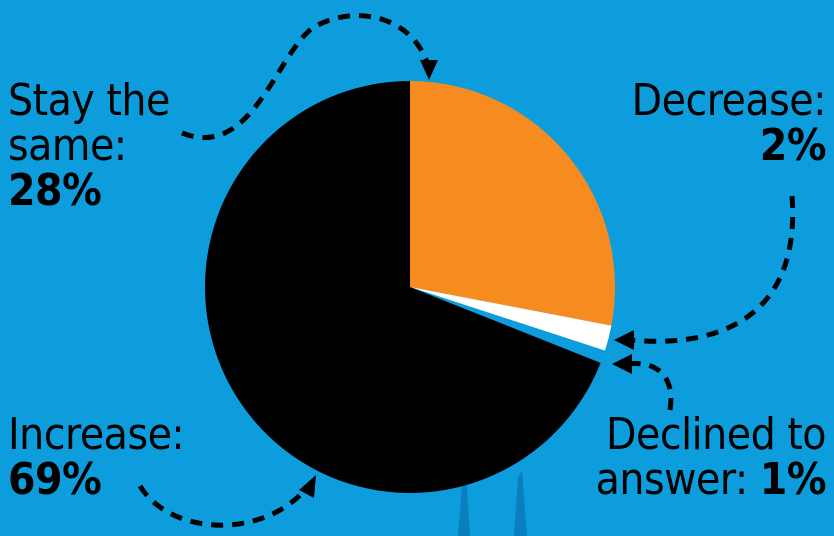  I want to click on label-declined-line1: Declined to, so click(716, 434).